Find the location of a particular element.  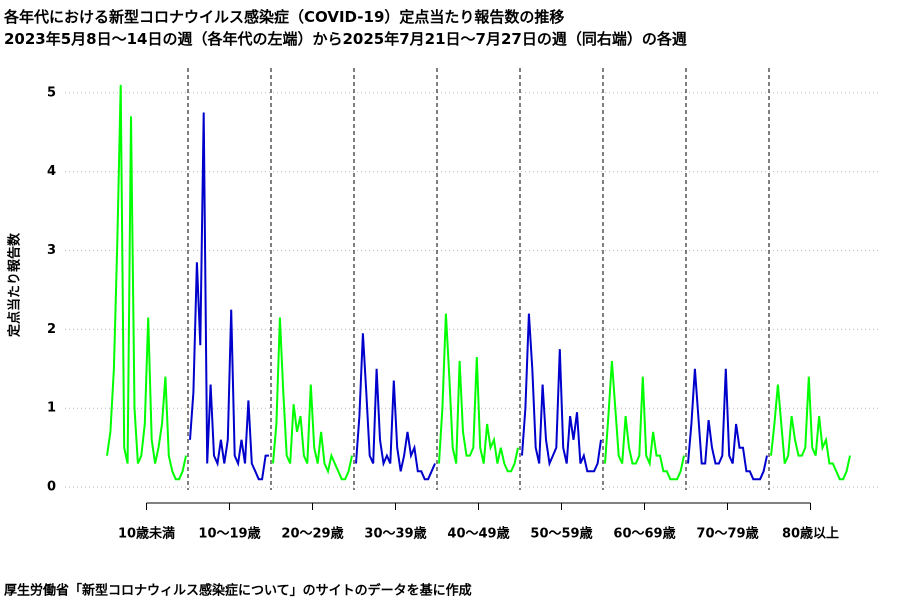

caption: 厚生労働省「新型コロナウィルス感染症について」のサイトのデータを基に作成 is located at coordinates (238, 591).